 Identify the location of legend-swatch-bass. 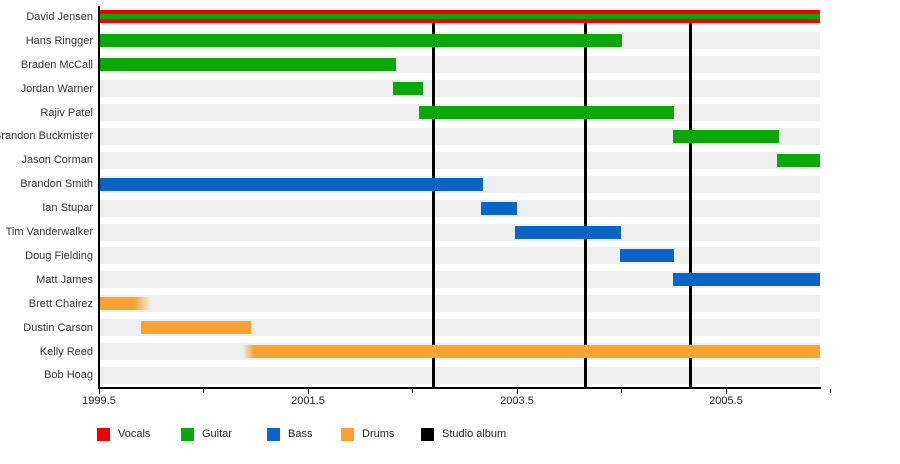
(273, 434).